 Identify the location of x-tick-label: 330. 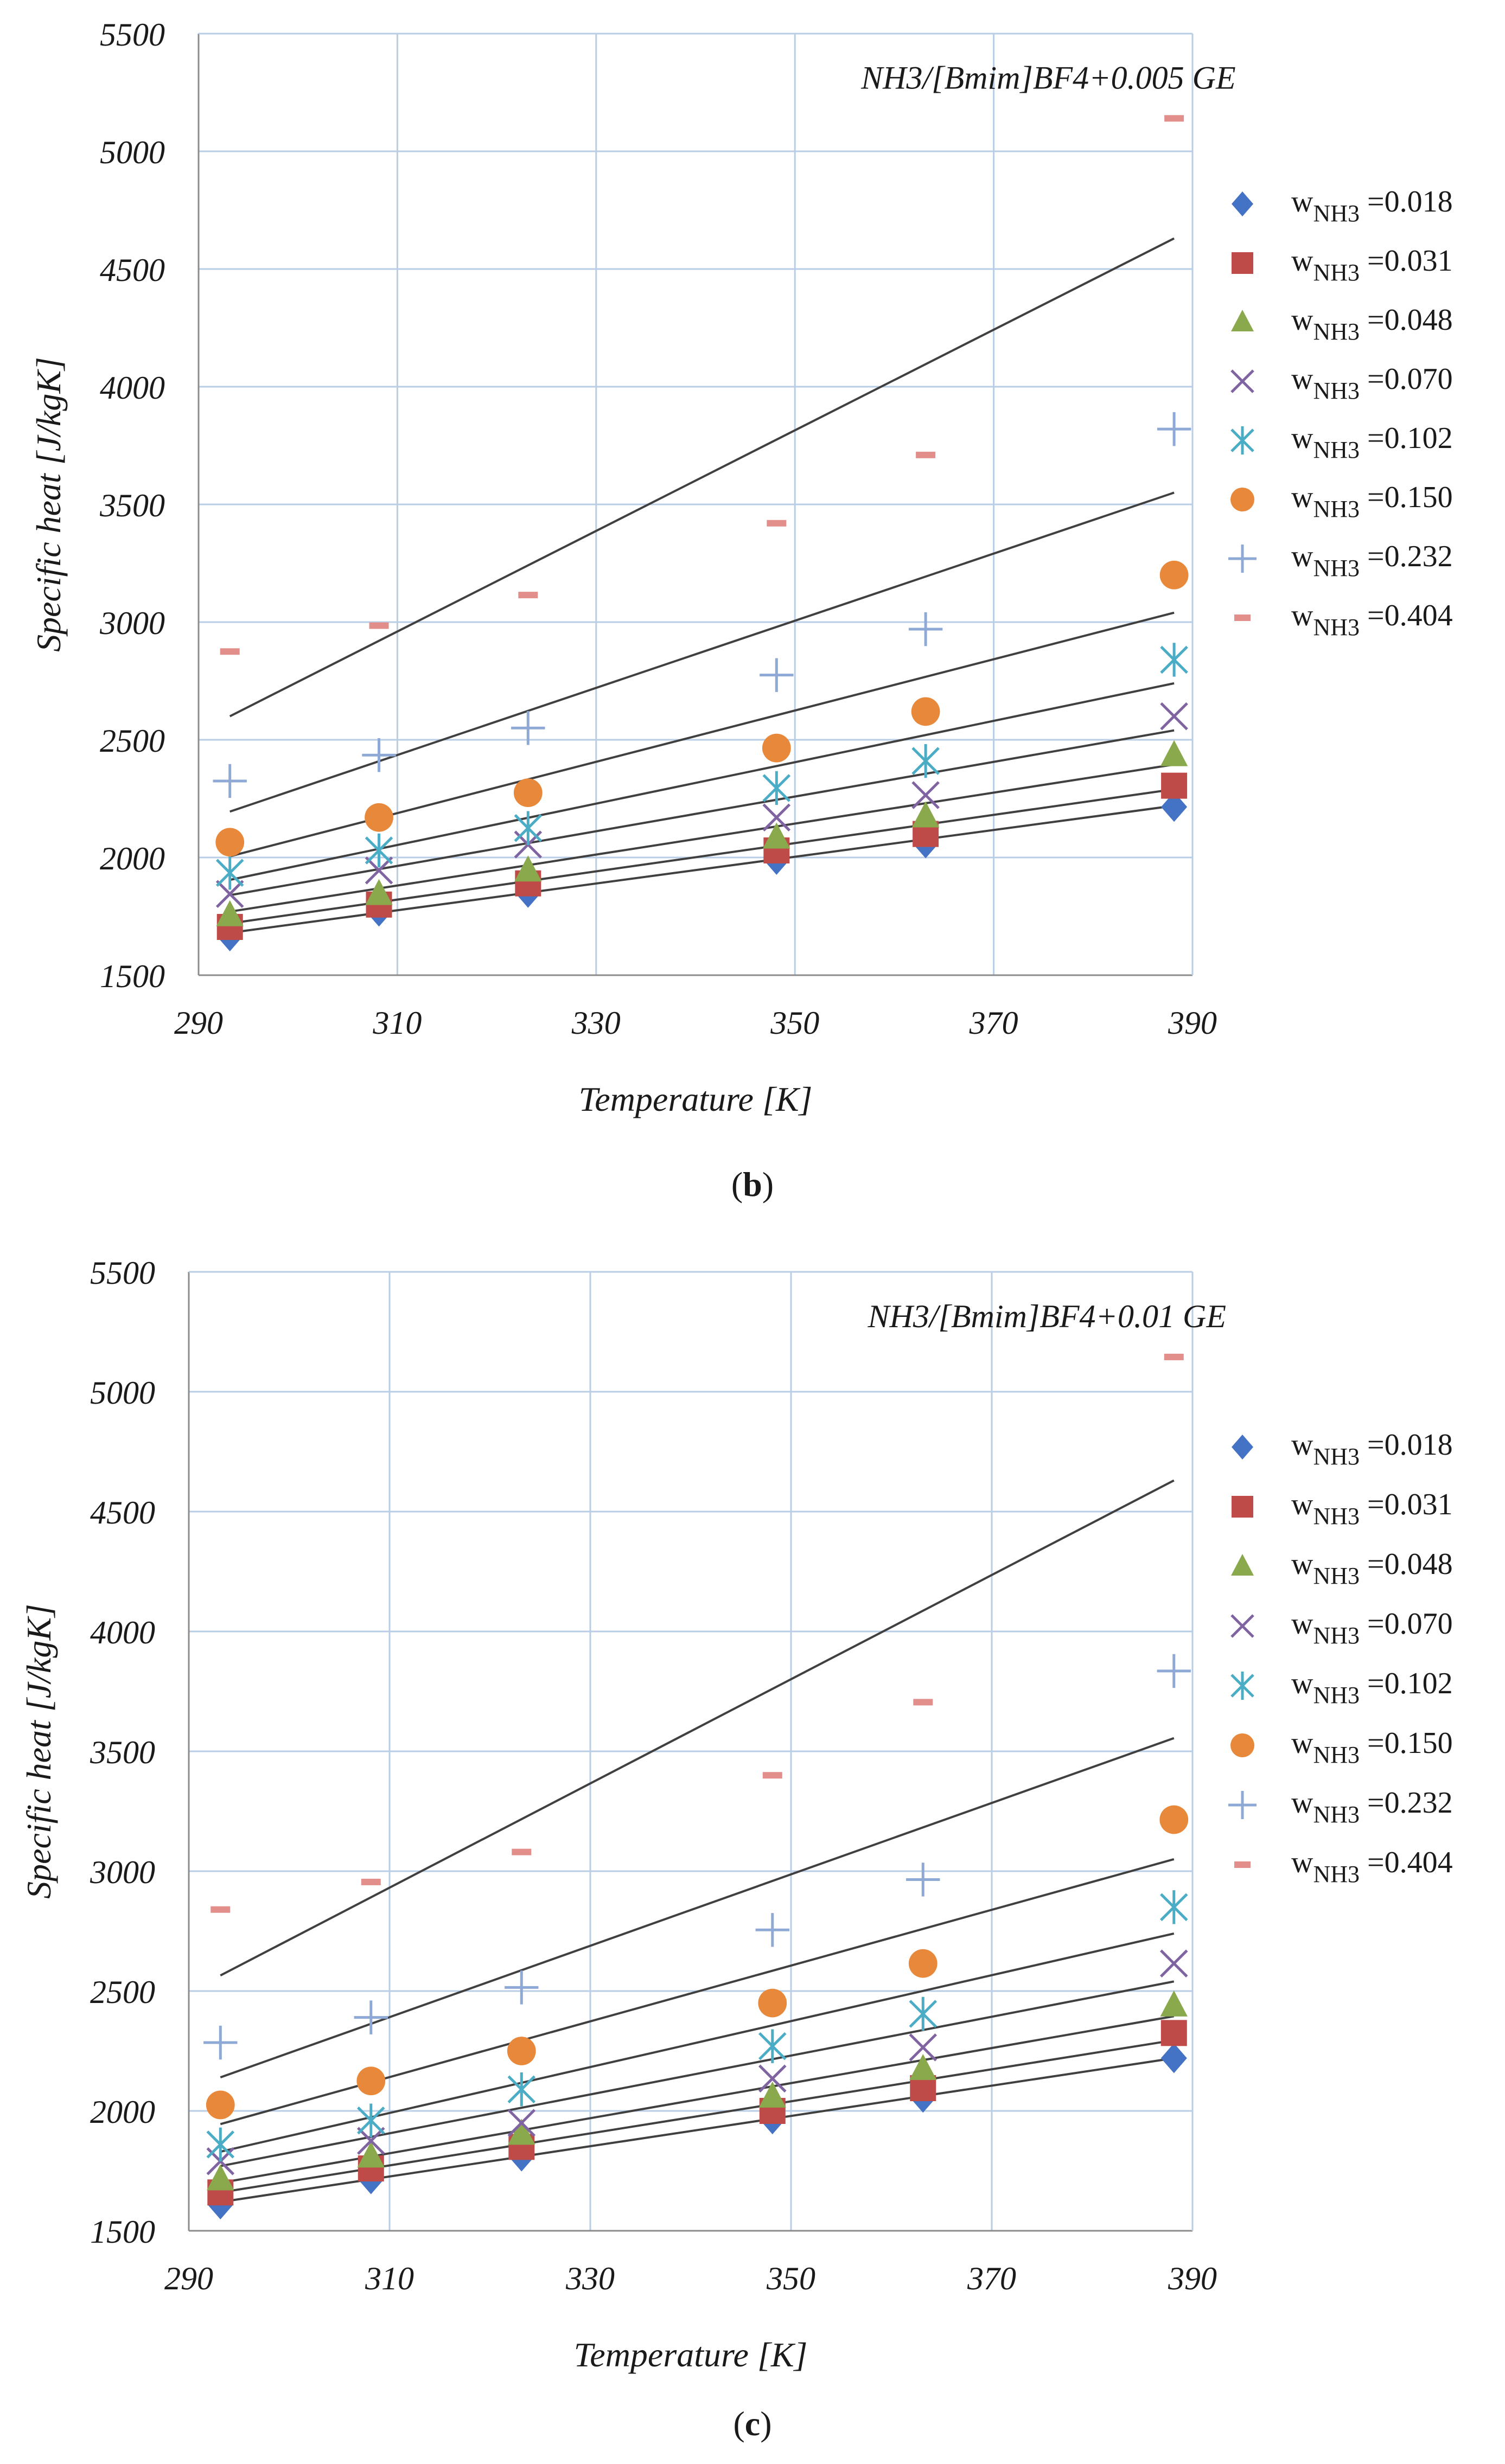
(596, 1023).